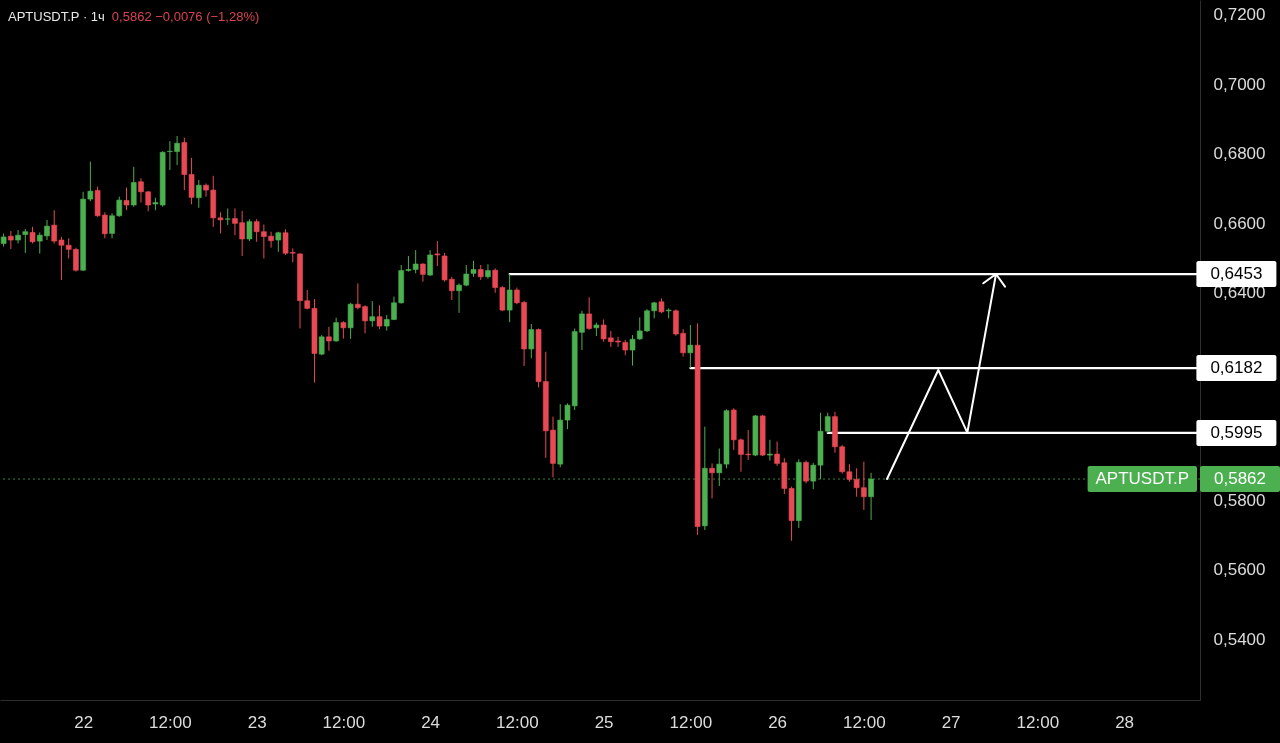 The image size is (1280, 743). I want to click on x-tick-label: 28, so click(1125, 722).